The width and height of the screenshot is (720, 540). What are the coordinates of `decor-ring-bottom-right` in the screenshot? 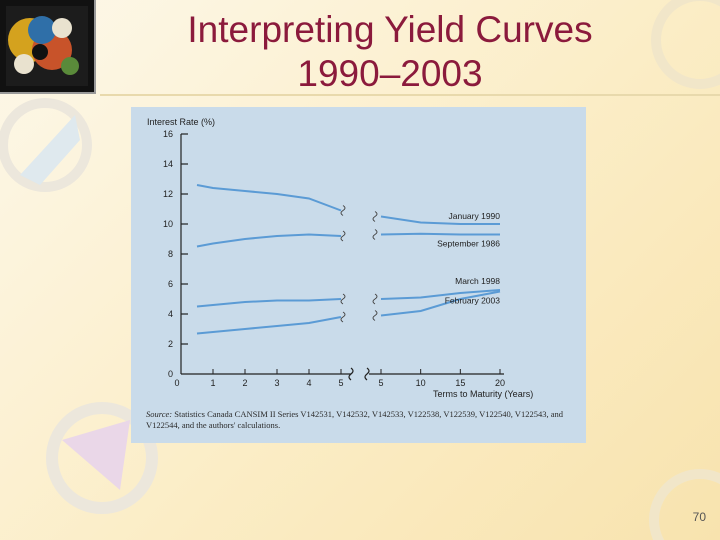 It's located at (684, 504).